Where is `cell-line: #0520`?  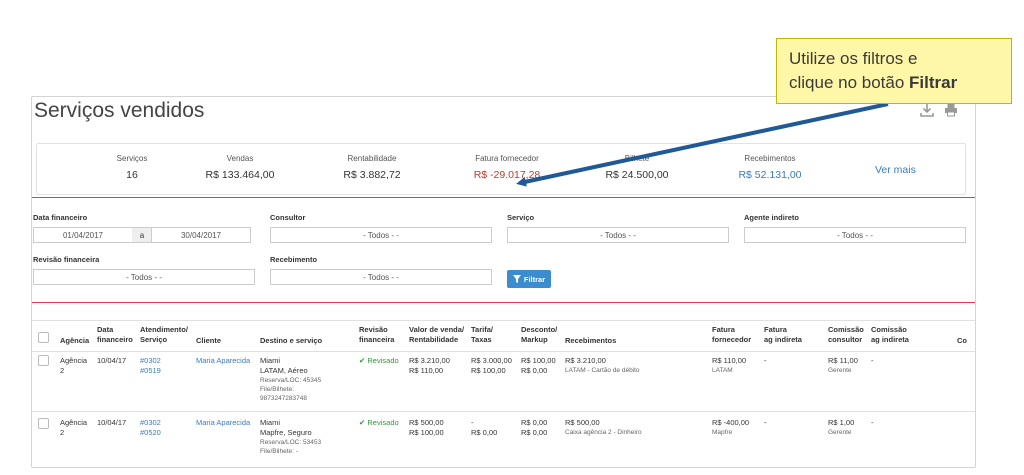
cell-line: #0520 is located at coordinates (150, 432).